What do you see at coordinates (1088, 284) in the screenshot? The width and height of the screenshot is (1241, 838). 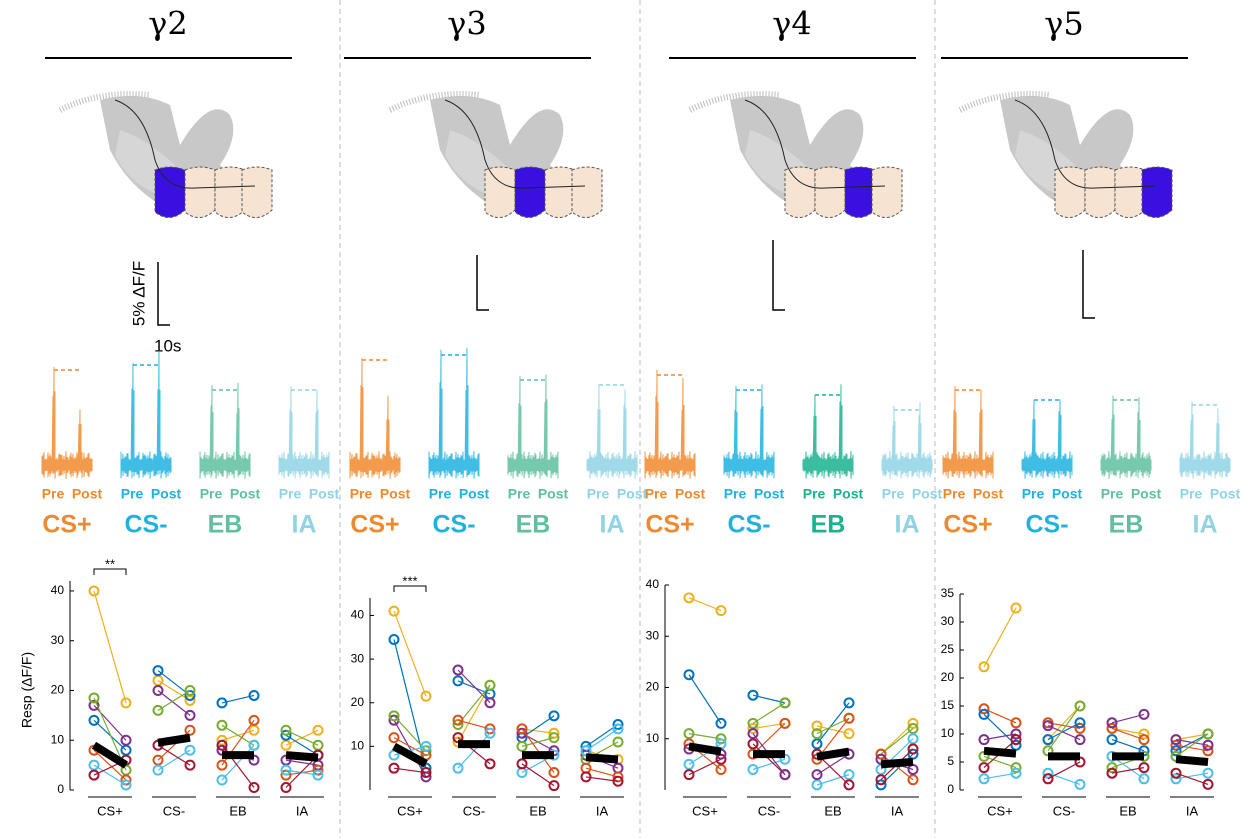 I see `scale-bar` at bounding box center [1088, 284].